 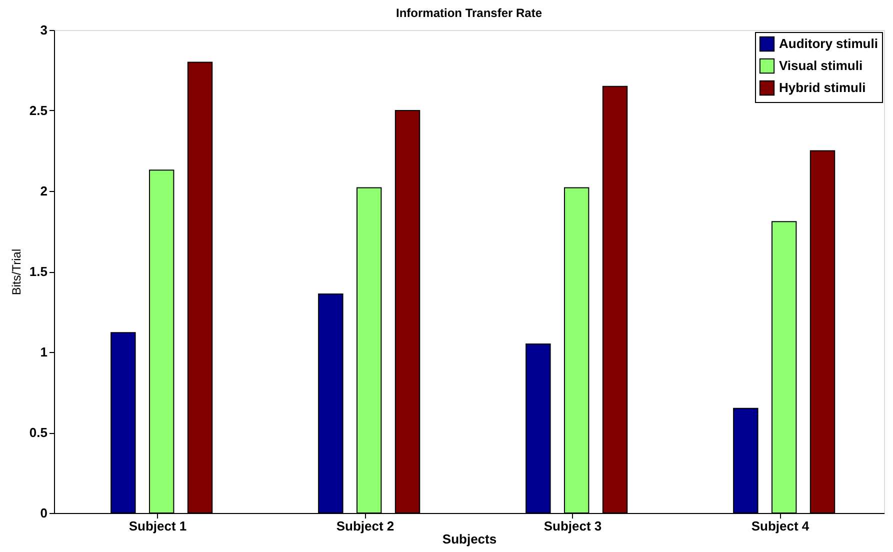 What do you see at coordinates (821, 65) in the screenshot?
I see `legend-label: Visual stimuli` at bounding box center [821, 65].